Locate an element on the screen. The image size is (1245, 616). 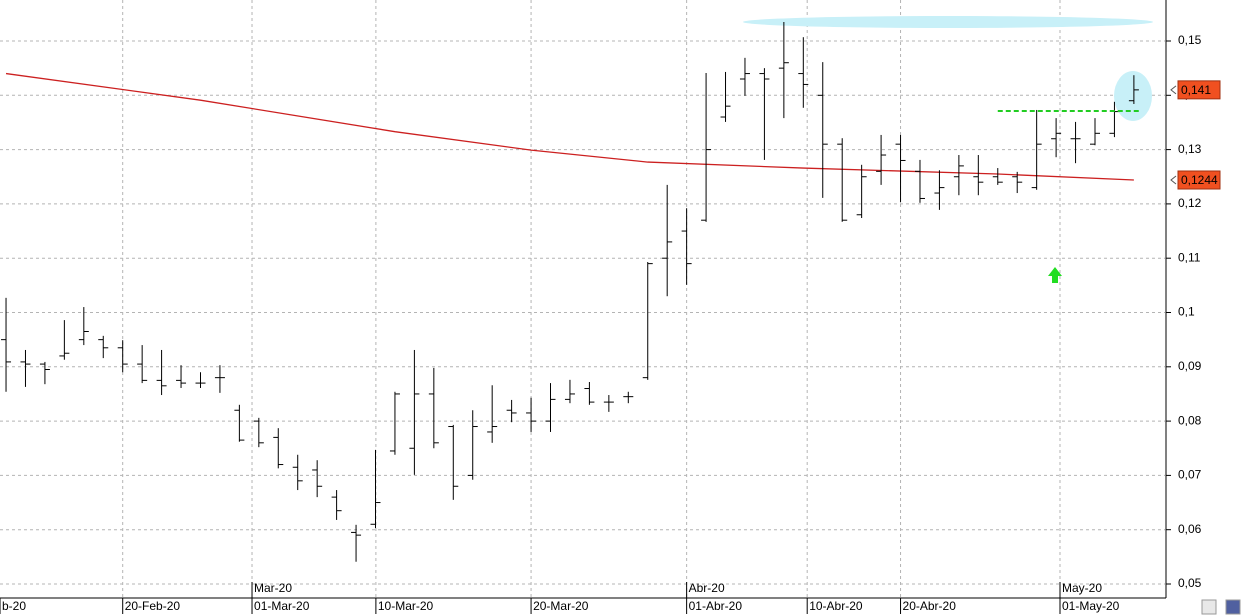
month-label: Mar-20 is located at coordinates (273, 588).